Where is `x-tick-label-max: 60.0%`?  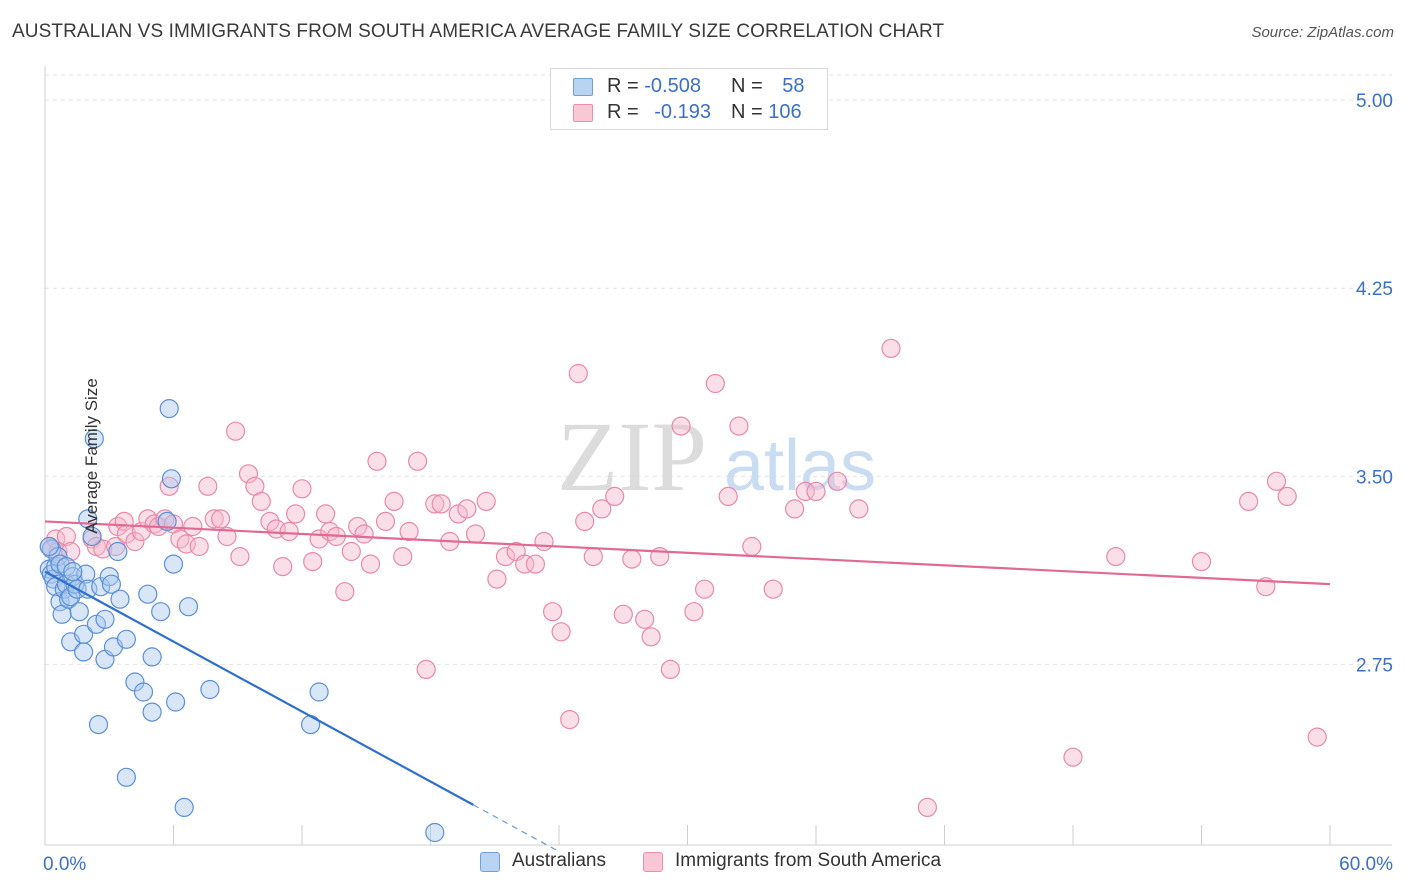 x-tick-label-max: 60.0% is located at coordinates (1366, 864).